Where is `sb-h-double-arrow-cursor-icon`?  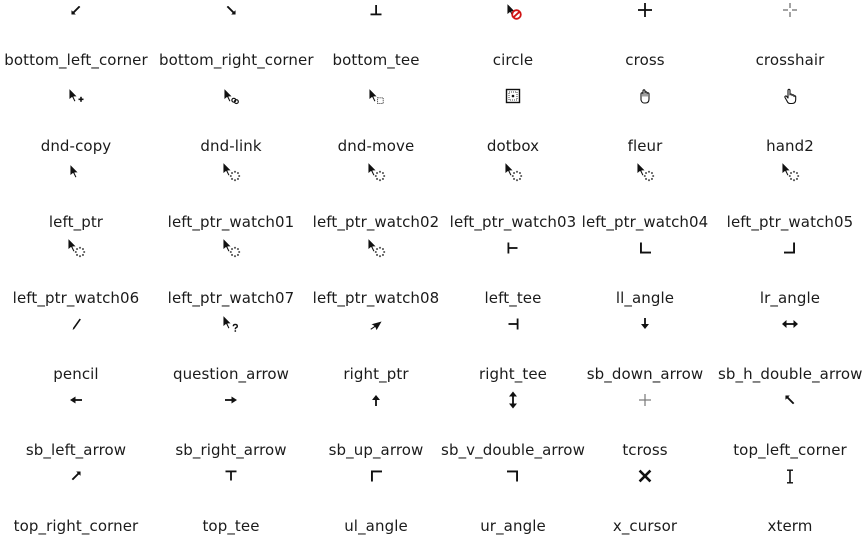 sb-h-double-arrow-cursor-icon is located at coordinates (790, 324).